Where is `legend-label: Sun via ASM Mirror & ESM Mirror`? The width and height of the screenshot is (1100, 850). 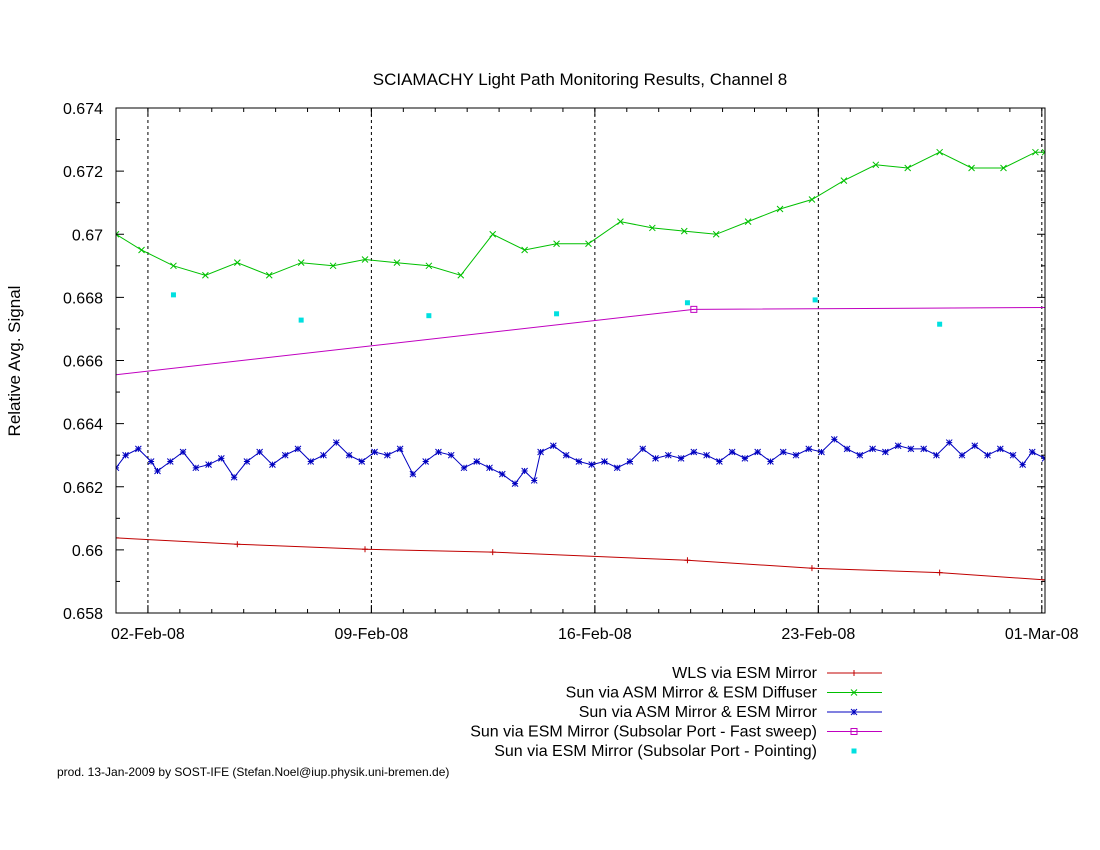
legend-label: Sun via ASM Mirror & ESM Mirror is located at coordinates (698, 712).